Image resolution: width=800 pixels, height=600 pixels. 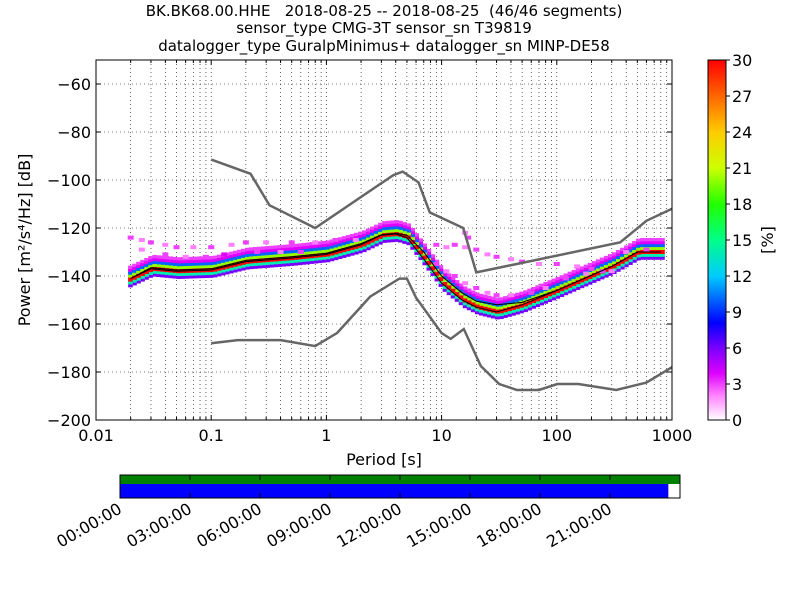 What do you see at coordinates (69, 228) in the screenshot?
I see `y-tick-label: −120` at bounding box center [69, 228].